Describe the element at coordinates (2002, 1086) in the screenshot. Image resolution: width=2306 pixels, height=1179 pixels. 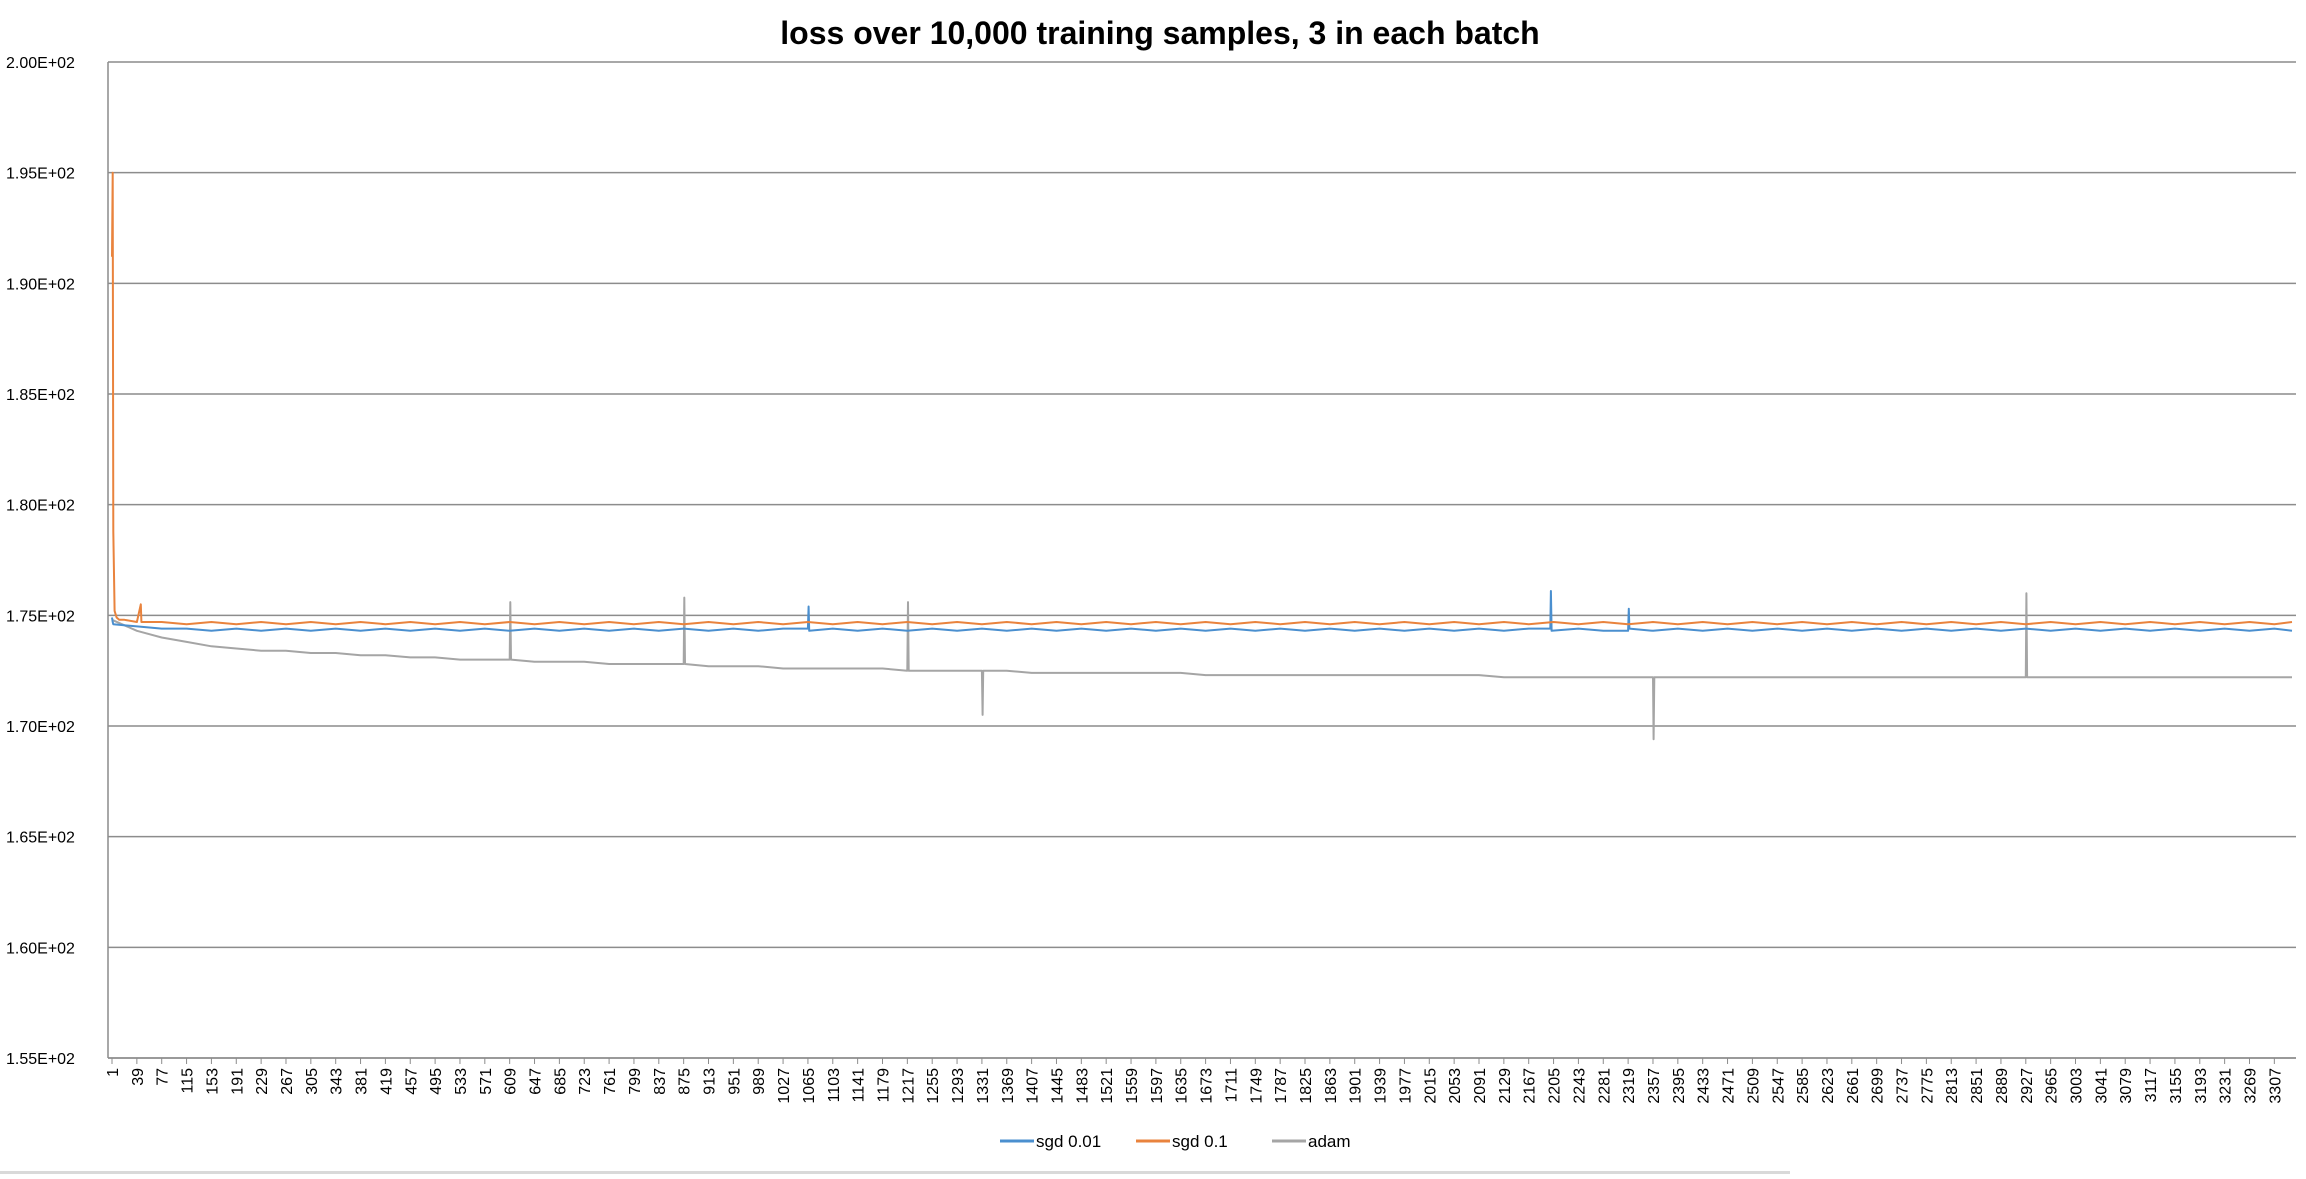
I see `x-tick-label: 2889` at that location.